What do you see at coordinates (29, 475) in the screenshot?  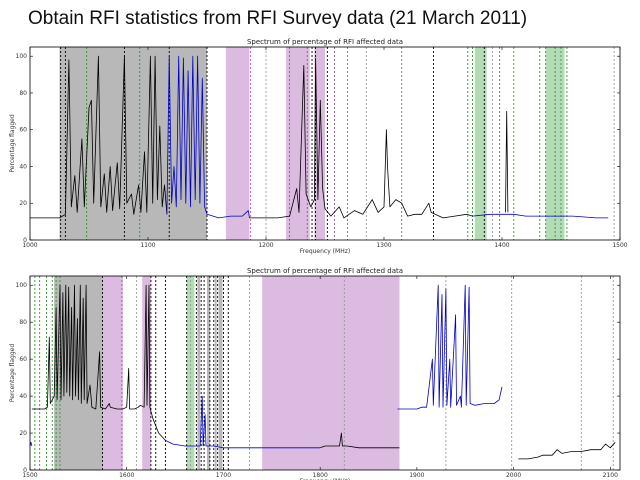 I see `chart2-x-tick-label: 1500` at bounding box center [29, 475].